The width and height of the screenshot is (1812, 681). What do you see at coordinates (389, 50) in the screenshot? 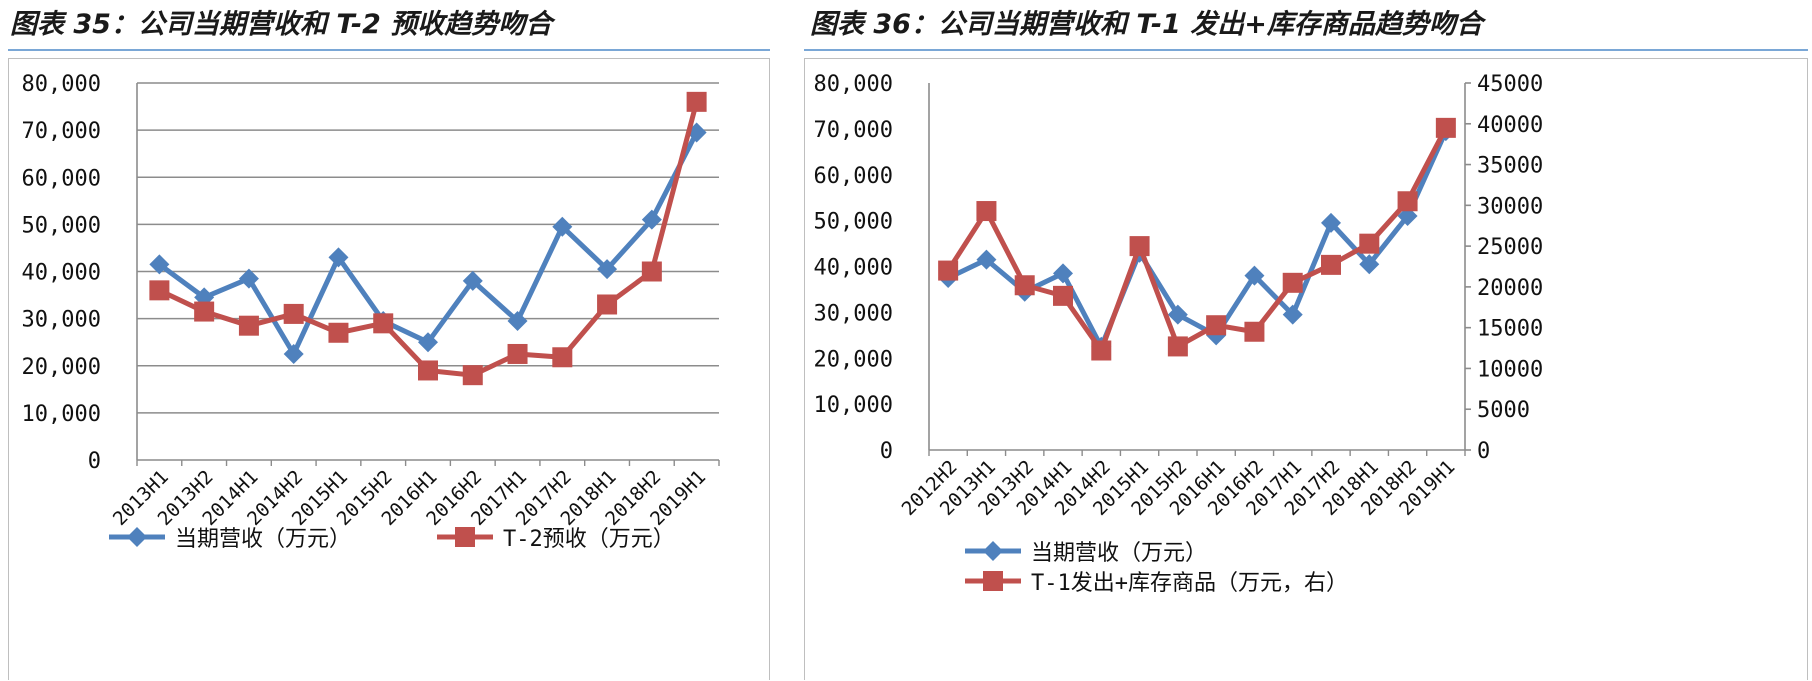
I see `title-rule-left` at bounding box center [389, 50].